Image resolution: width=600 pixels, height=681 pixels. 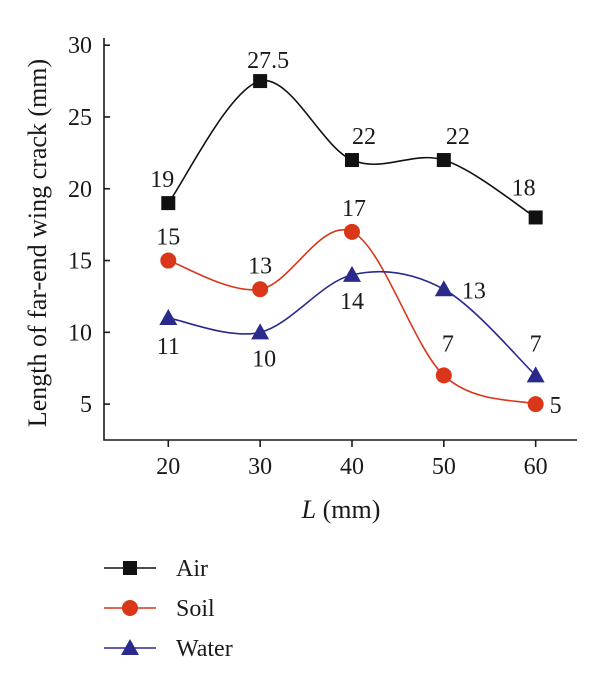 What do you see at coordinates (556, 406) in the screenshot?
I see `data-label-soil: 5` at bounding box center [556, 406].